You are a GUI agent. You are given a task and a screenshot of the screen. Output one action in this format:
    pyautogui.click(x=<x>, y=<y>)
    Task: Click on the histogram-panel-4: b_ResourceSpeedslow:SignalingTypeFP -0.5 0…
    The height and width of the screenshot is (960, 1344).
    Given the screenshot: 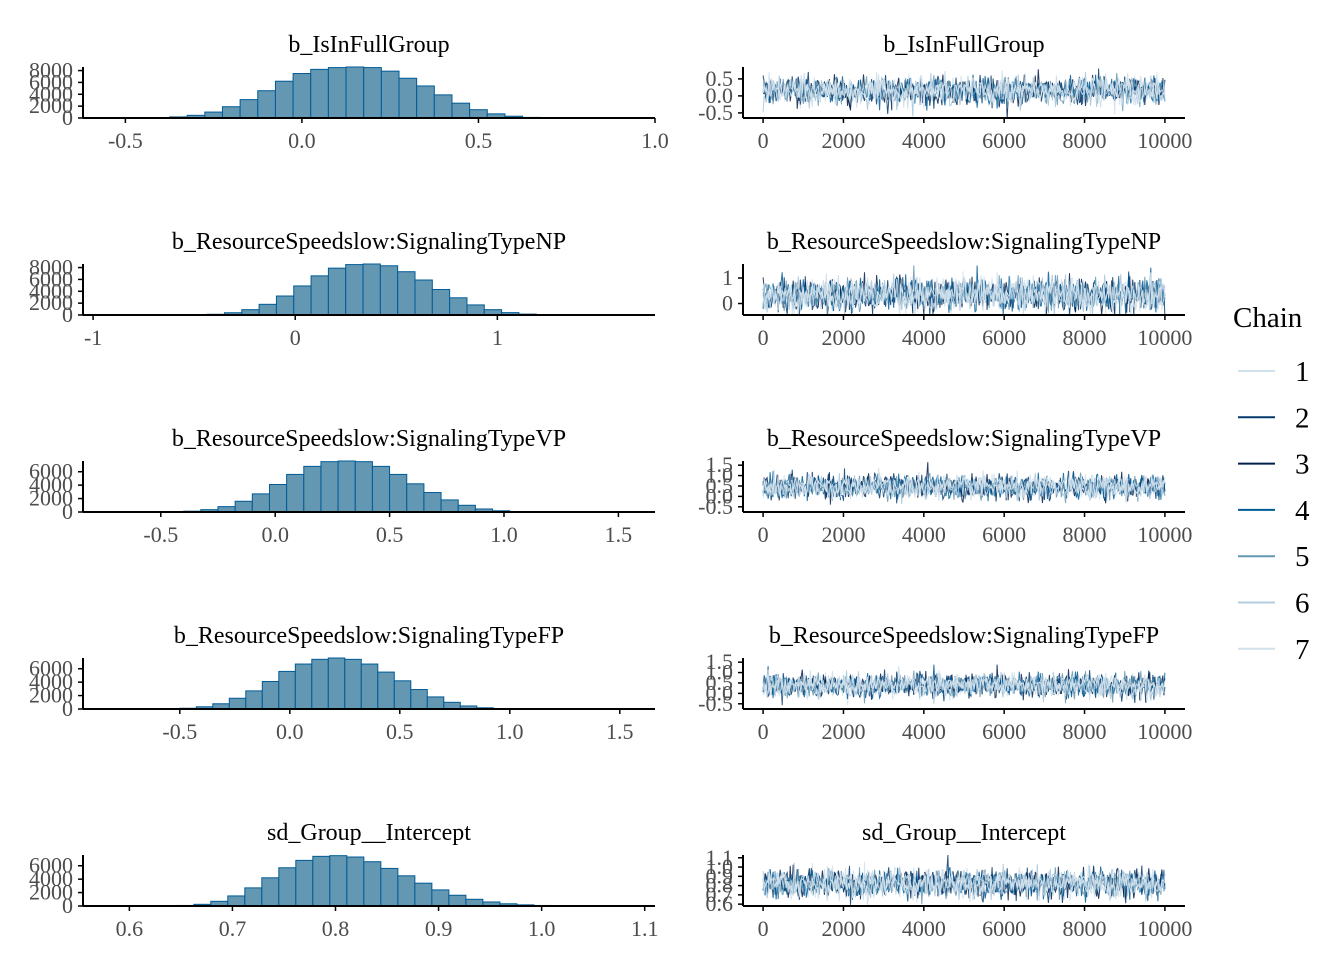 What is the action you would take?
    pyautogui.click(x=342, y=683)
    